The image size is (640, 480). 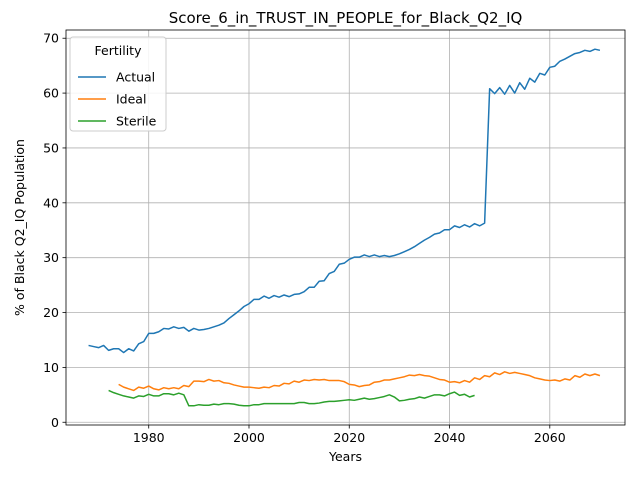 What do you see at coordinates (345, 456) in the screenshot?
I see `x-axis-label: Years` at bounding box center [345, 456].